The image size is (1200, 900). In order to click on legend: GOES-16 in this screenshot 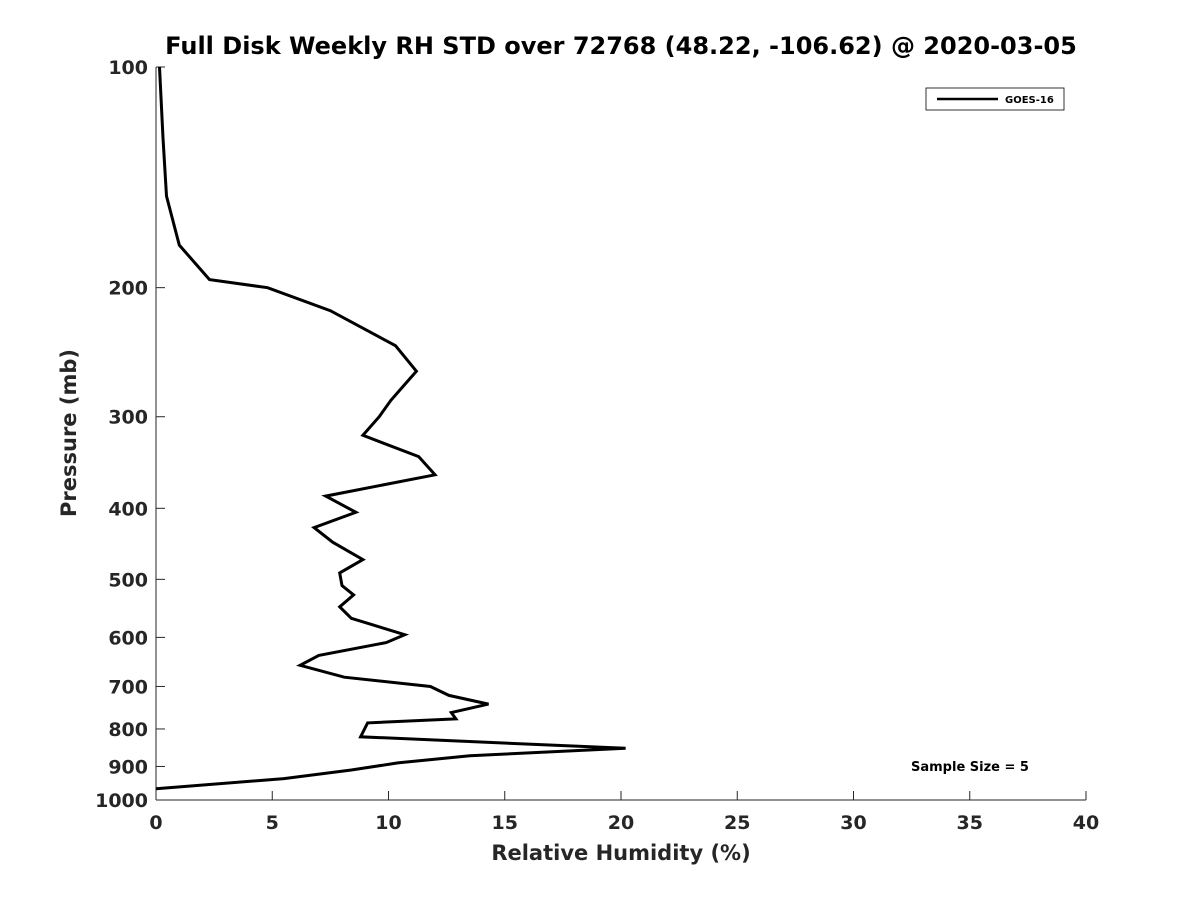, I will do `click(995, 99)`.